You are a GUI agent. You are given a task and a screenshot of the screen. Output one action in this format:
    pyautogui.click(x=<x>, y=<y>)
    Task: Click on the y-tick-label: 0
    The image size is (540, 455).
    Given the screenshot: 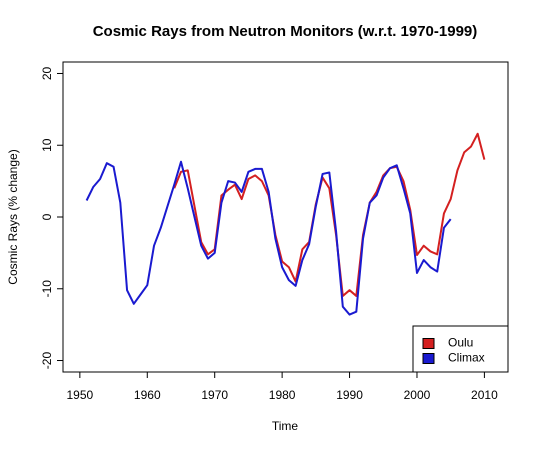 What is the action you would take?
    pyautogui.click(x=47, y=216)
    